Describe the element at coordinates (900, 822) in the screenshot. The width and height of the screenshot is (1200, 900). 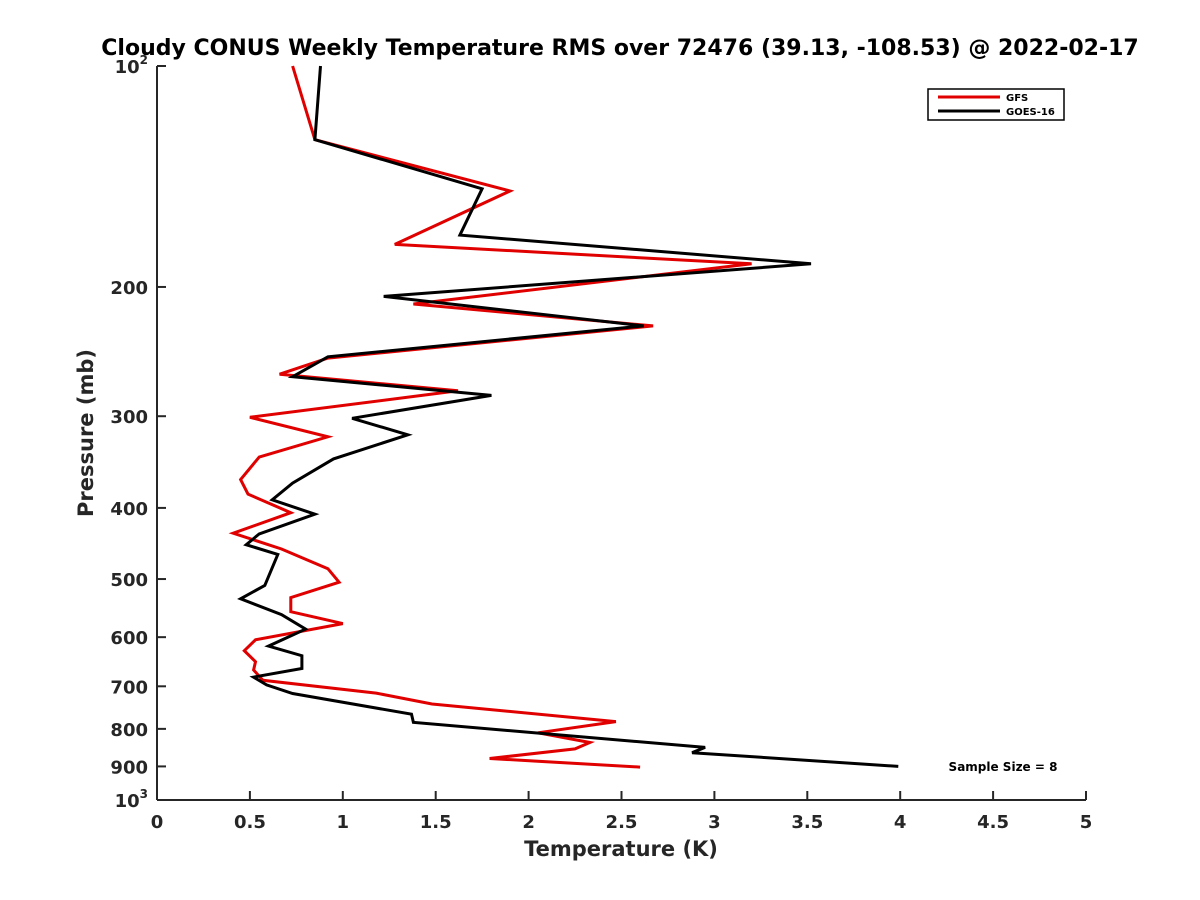
I see `x-tick-label: 4` at that location.